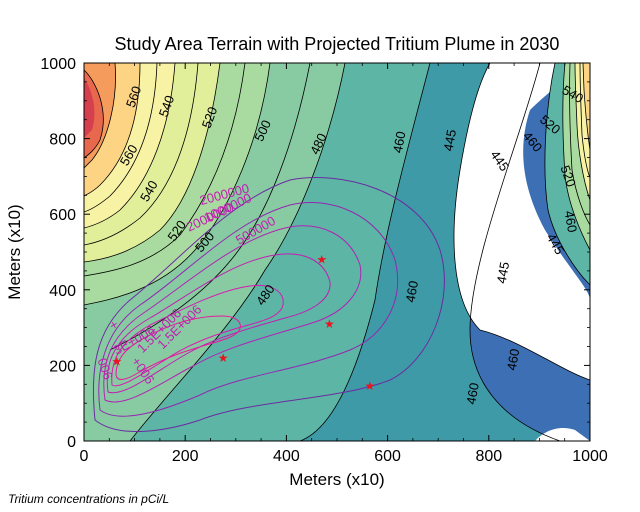 The height and width of the screenshot is (512, 640). I want to click on well-markers: ★ ★ ★ ★ ★, so click(244, 323).